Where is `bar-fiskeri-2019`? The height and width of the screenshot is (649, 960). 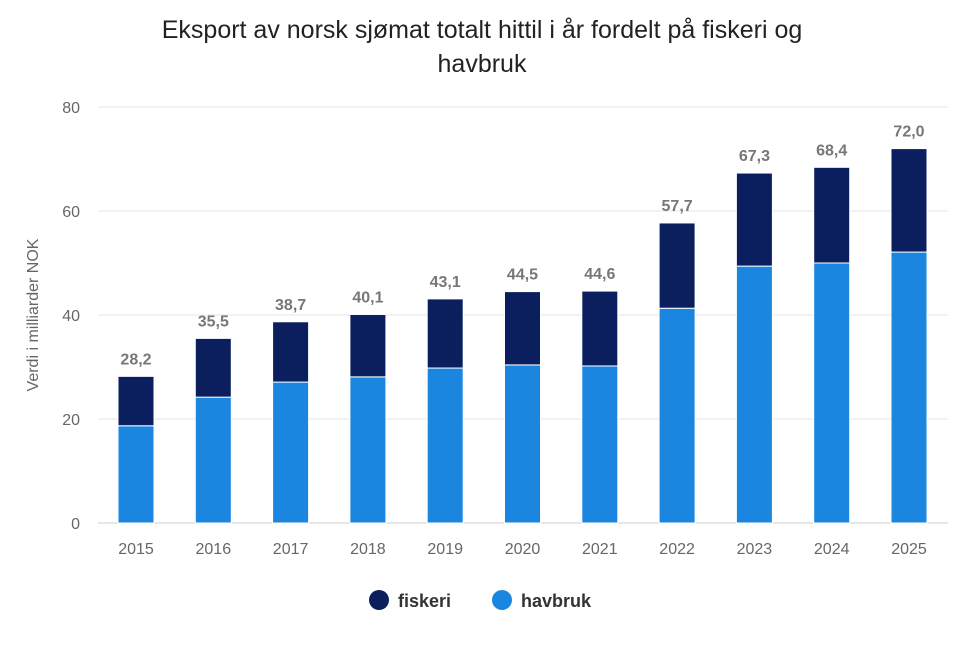
bar-fiskeri-2019 is located at coordinates (445, 333).